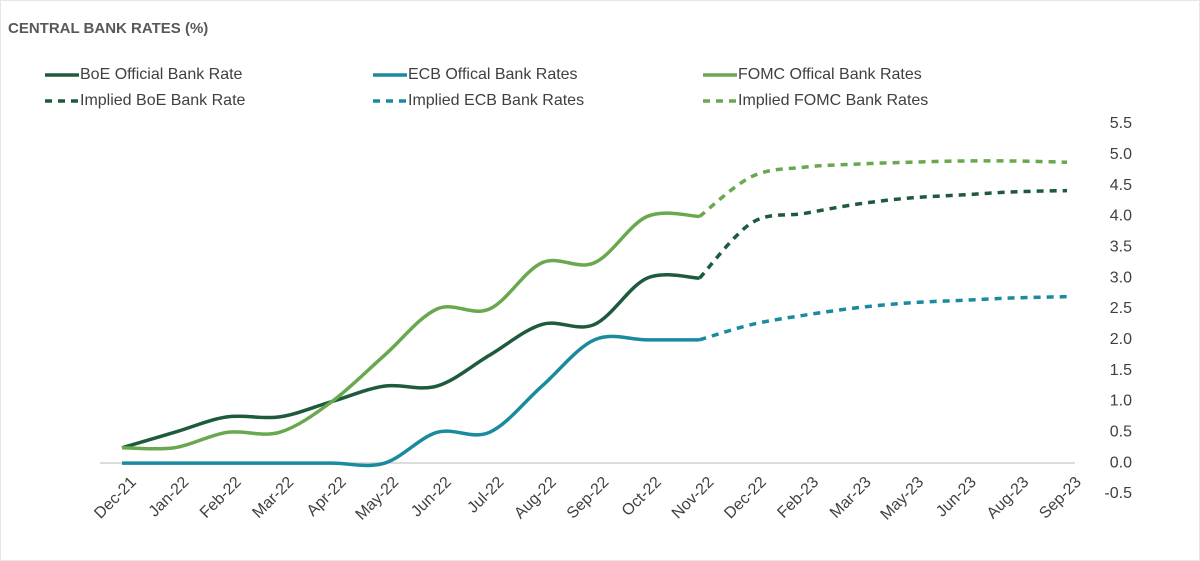 This screenshot has height=561, width=1200. I want to click on y-tick-label: 4.0, so click(1121, 216).